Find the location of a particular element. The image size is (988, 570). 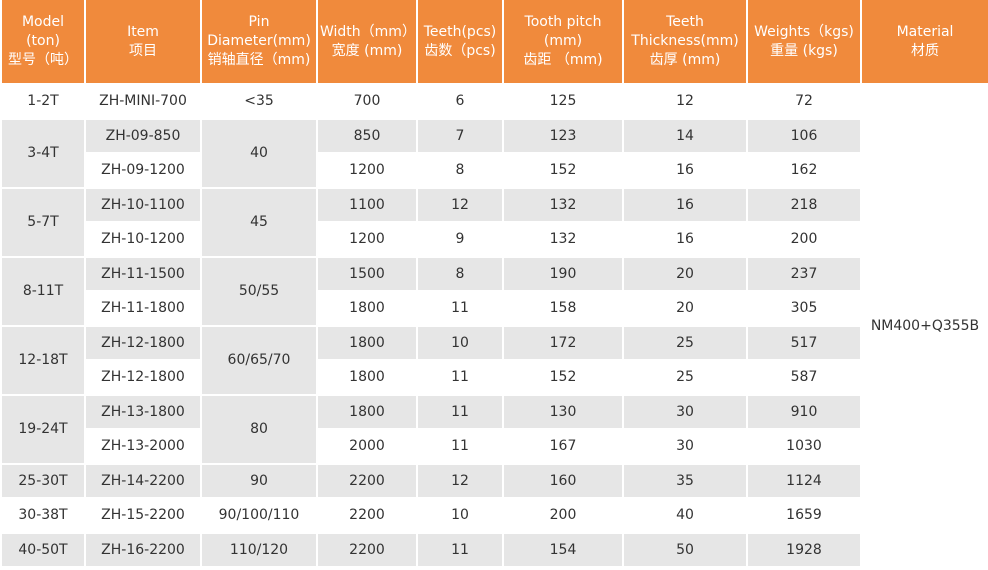

tooth-pitch-cell: 125 is located at coordinates (563, 100).